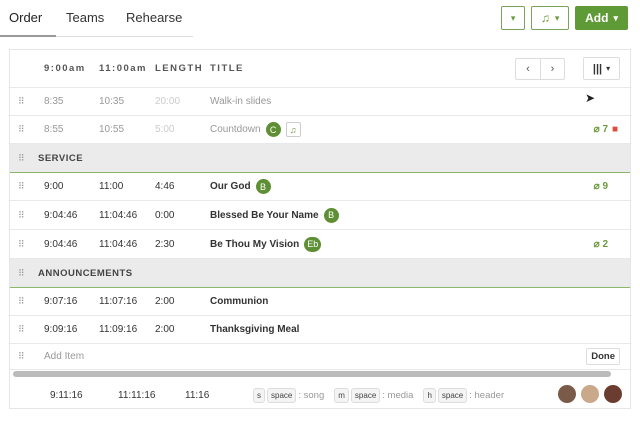  I want to click on item-title: Be Thou My Vision, so click(255, 244).